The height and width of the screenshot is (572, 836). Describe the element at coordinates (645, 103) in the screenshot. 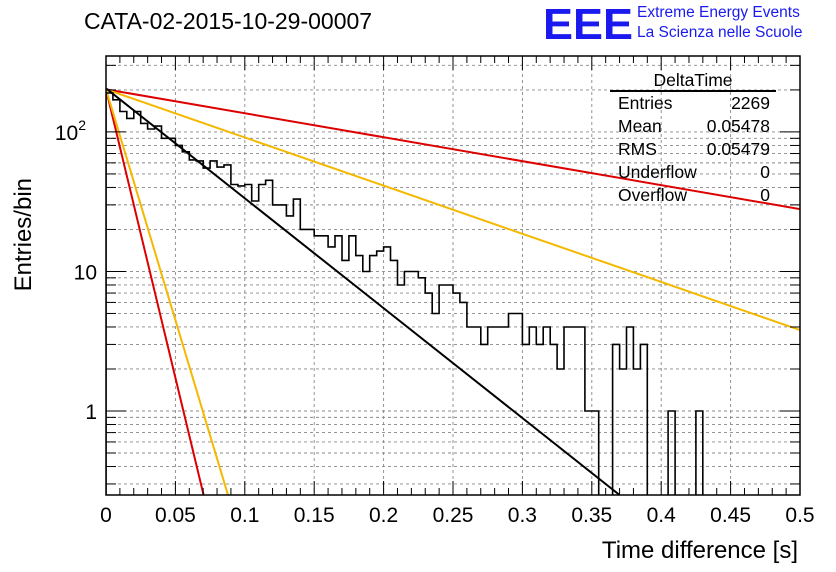

I see `stat-name: Entries` at that location.